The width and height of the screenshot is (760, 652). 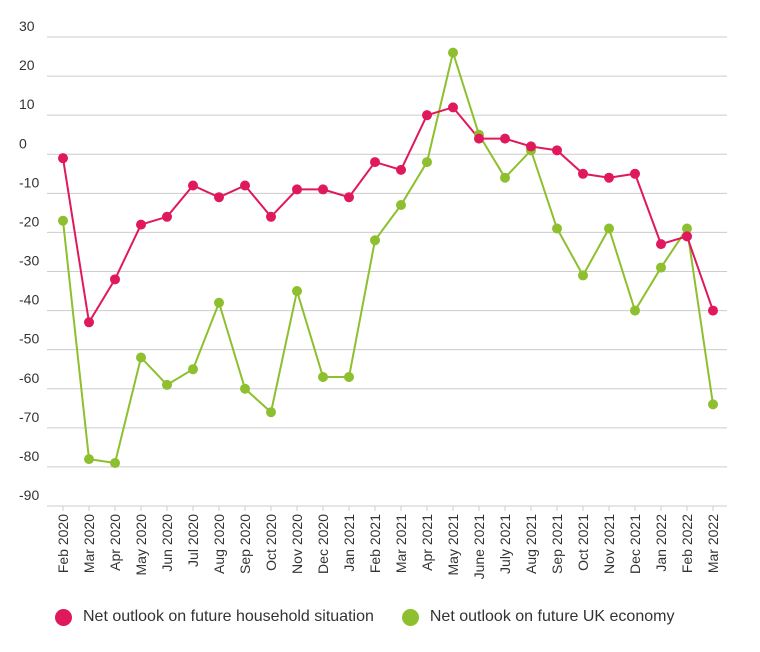 I want to click on x-tick-label: Jul 2020, so click(x=193, y=540).